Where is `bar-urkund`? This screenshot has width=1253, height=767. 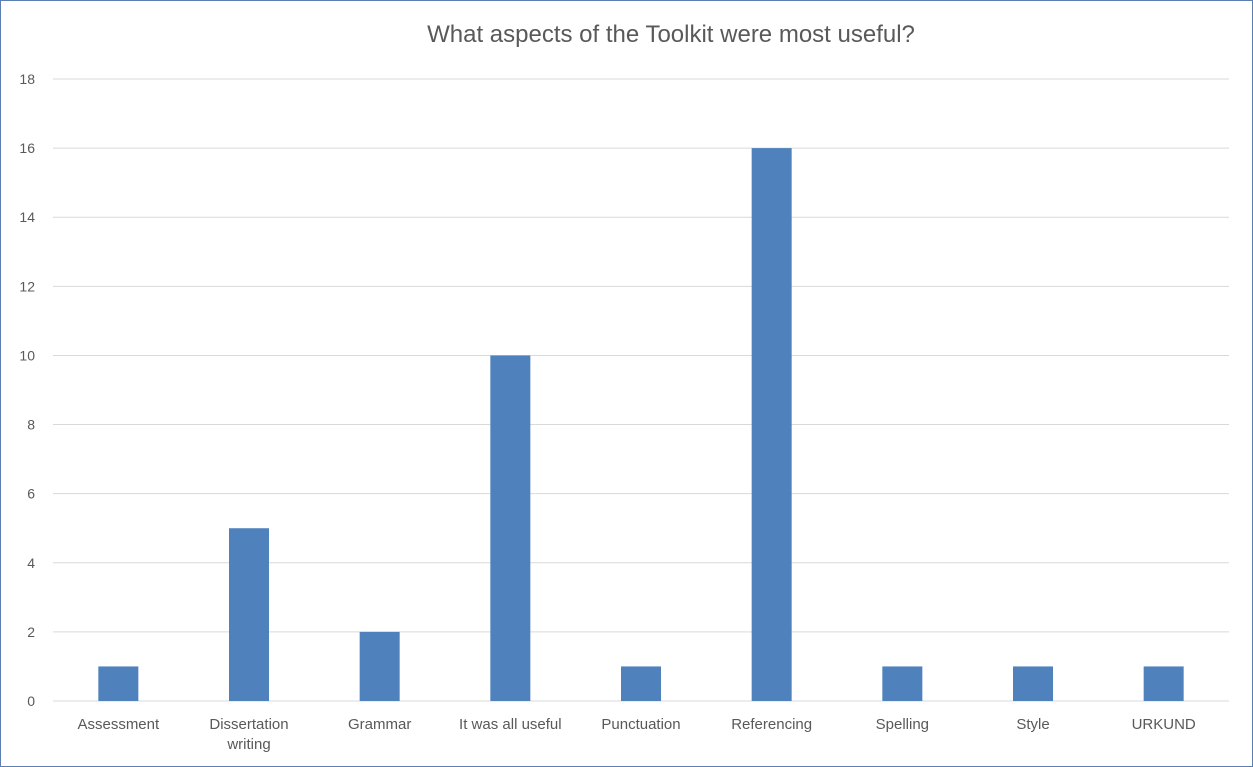 bar-urkund is located at coordinates (1163, 683).